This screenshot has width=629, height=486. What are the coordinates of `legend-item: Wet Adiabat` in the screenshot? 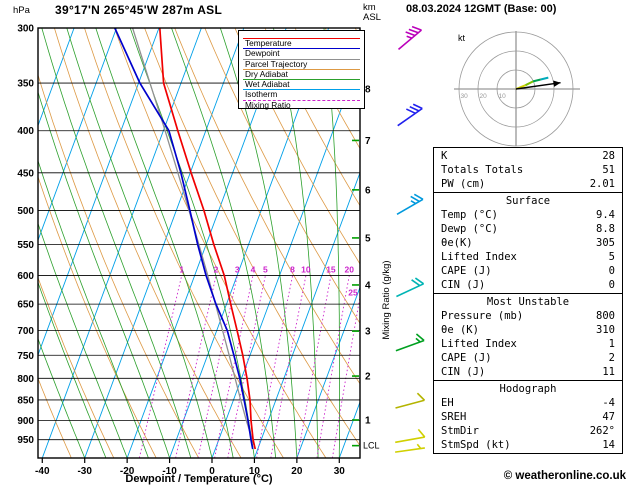 It's located at (301, 81).